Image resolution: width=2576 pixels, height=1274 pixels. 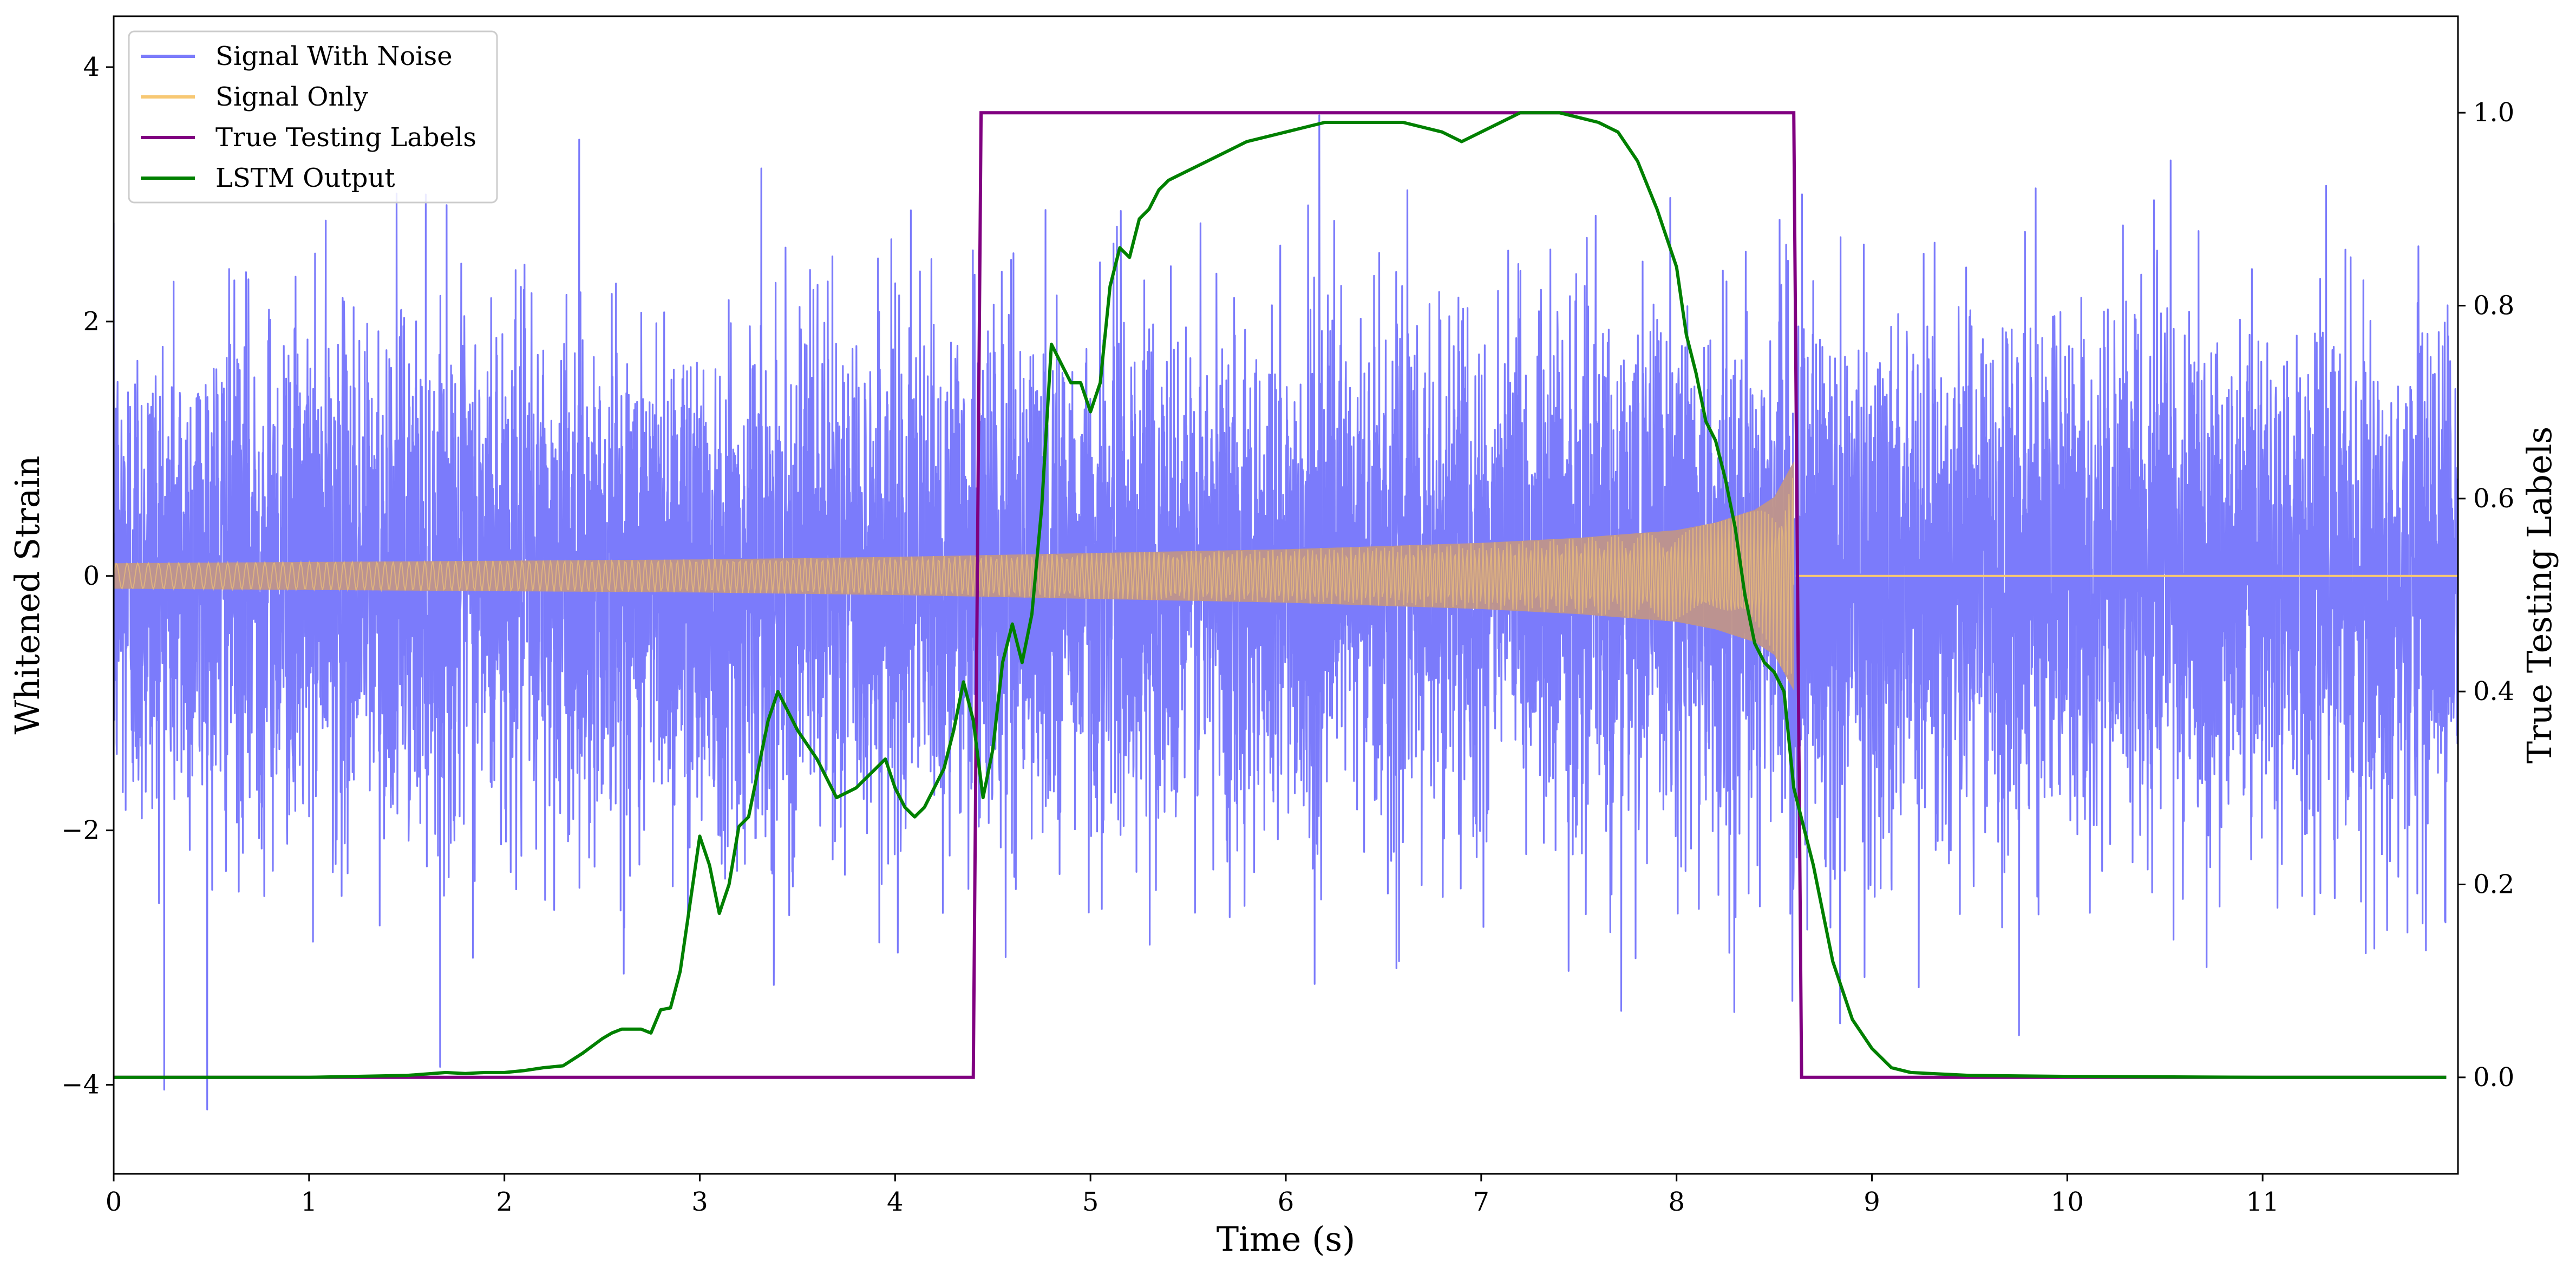 I want to click on y-right-tick-label: 0.4, so click(x=2493, y=691).